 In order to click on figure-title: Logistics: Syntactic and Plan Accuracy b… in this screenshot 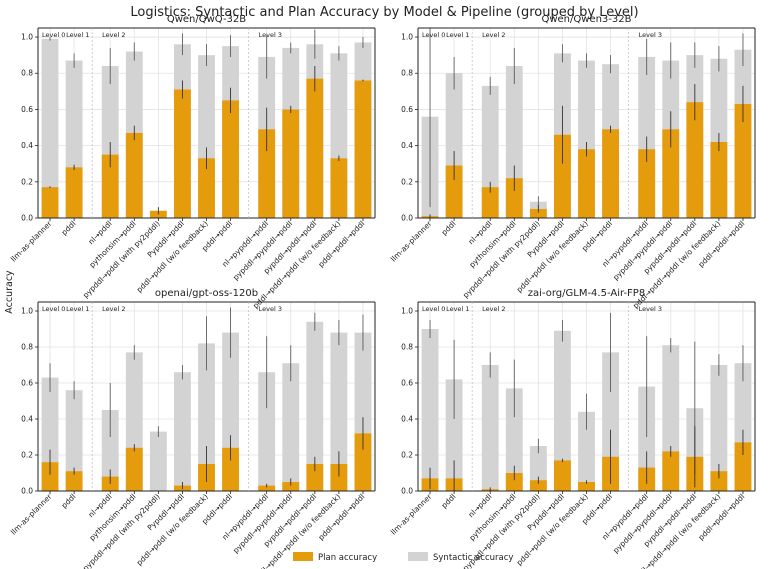, I will do `click(384, 12)`.